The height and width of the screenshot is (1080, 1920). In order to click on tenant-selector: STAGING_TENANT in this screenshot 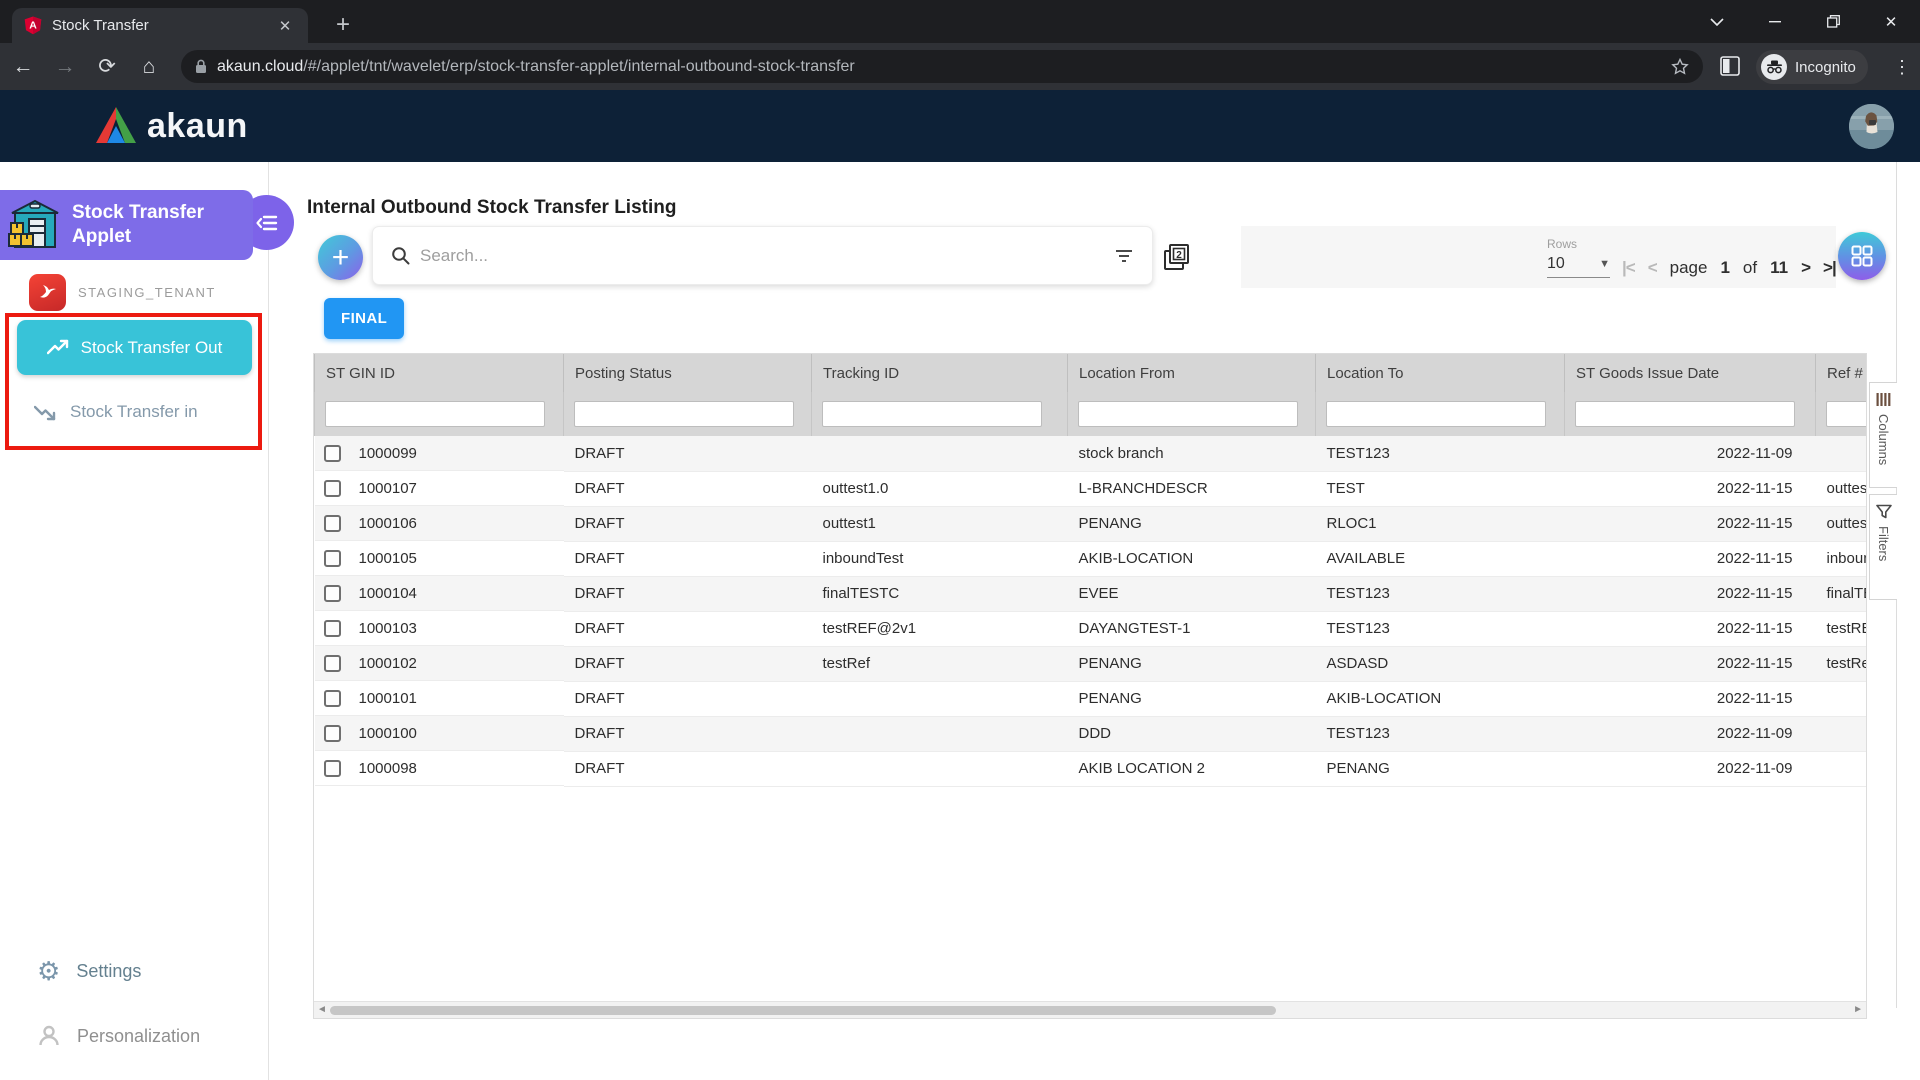, I will do `click(122, 292)`.